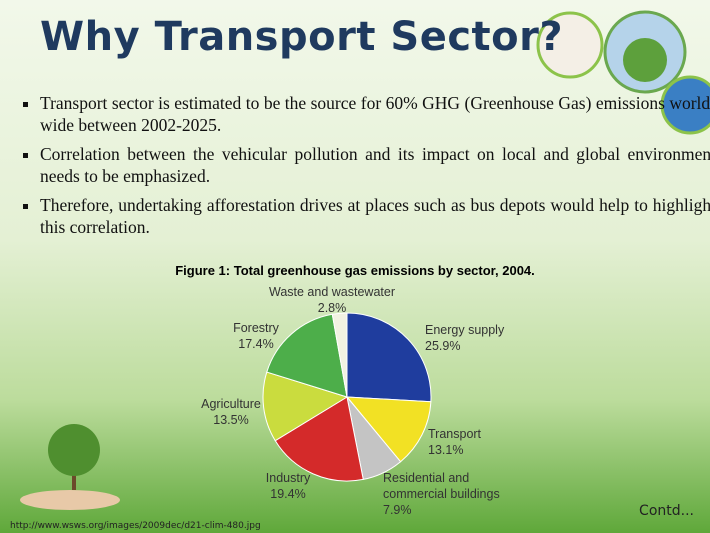 The height and width of the screenshot is (533, 710). Describe the element at coordinates (256, 344) in the screenshot. I see `slice-value: 17.4%` at that location.